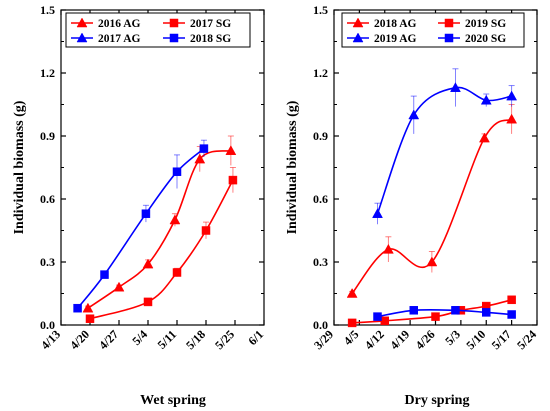  What do you see at coordinates (320, 136) in the screenshot?
I see `chart1-ytick-label: 0.9` at bounding box center [320, 136].